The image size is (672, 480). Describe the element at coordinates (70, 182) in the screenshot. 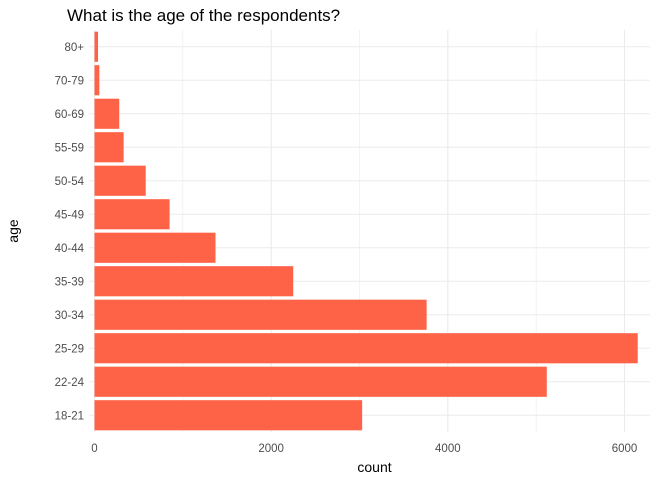

I see `y-tick-label: 50-54` at that location.